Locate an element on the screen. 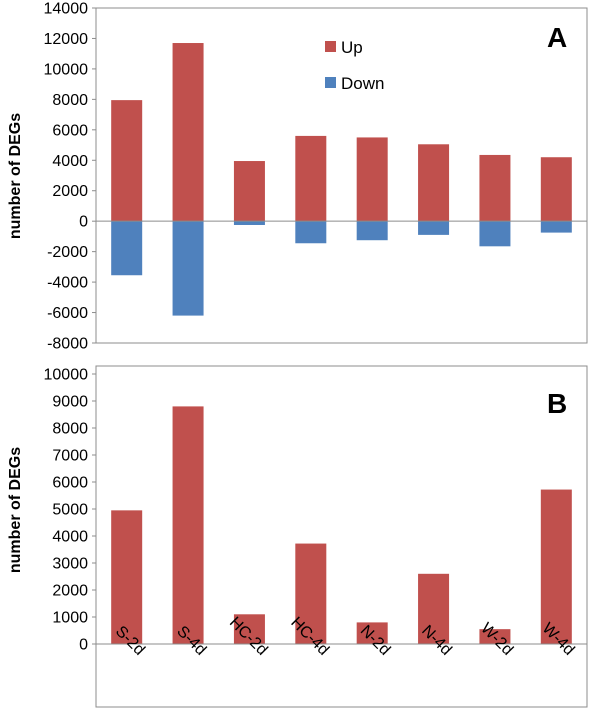 Image resolution: width=596 pixels, height=711 pixels. bar-s-4d is located at coordinates (188, 525).